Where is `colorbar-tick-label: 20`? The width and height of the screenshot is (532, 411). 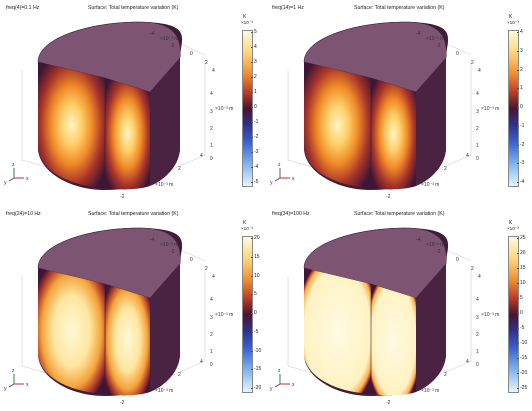
colorbar-tick-label: 20 is located at coordinates (523, 253).